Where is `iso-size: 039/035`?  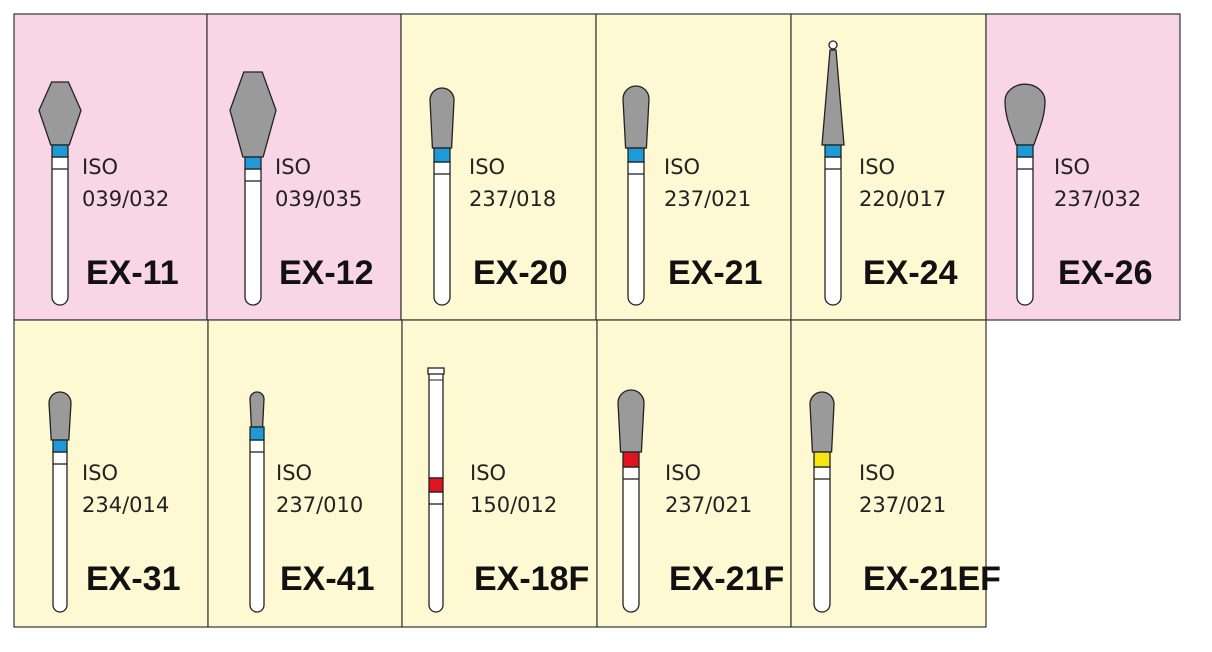 iso-size: 039/035 is located at coordinates (318, 199).